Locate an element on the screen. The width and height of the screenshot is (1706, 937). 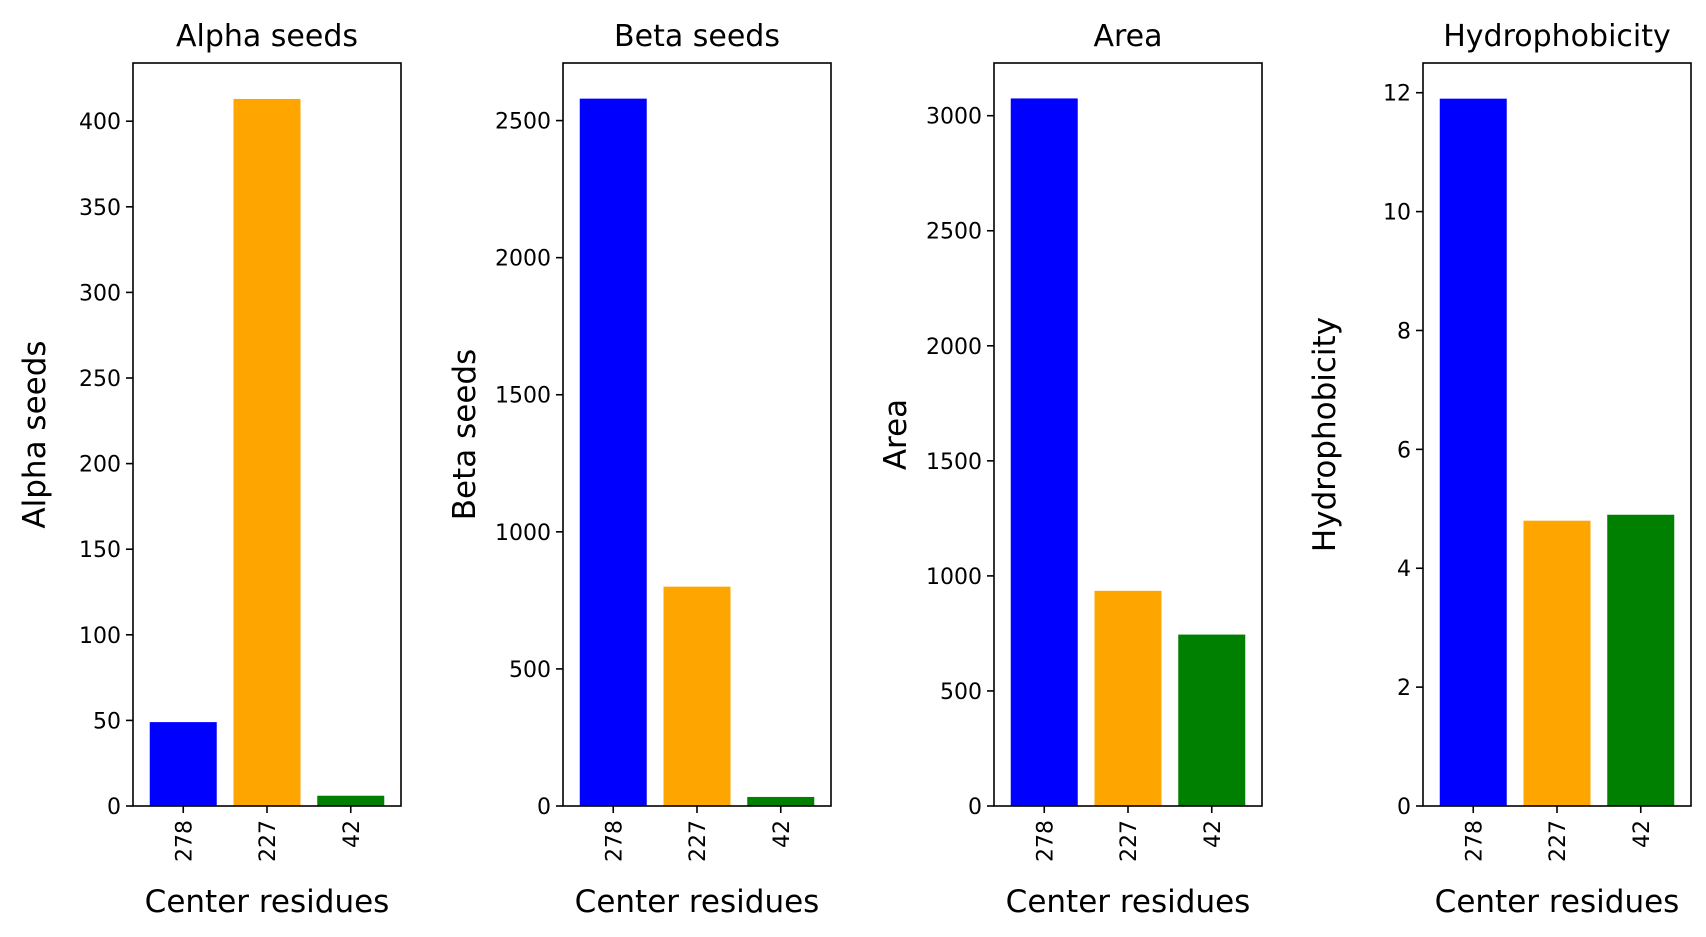
y-axis-label: Beta seeds is located at coordinates (465, 434).